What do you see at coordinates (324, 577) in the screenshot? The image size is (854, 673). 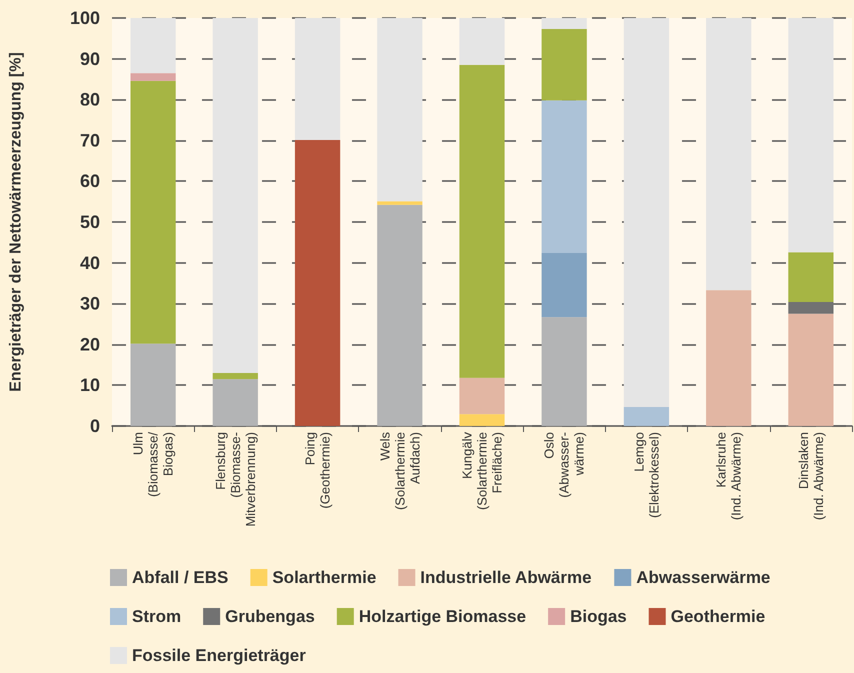 I see `legend-label: Solarthermie` at bounding box center [324, 577].